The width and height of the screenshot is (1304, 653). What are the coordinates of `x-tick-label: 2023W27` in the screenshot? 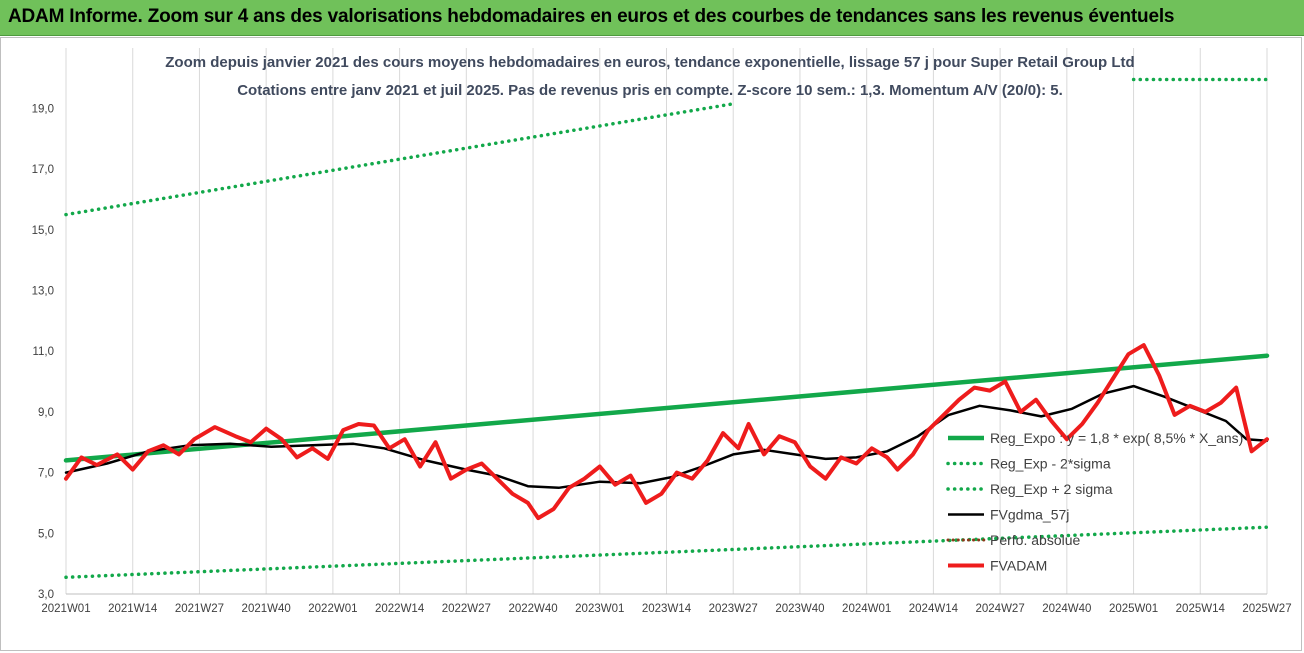 It's located at (733, 609).